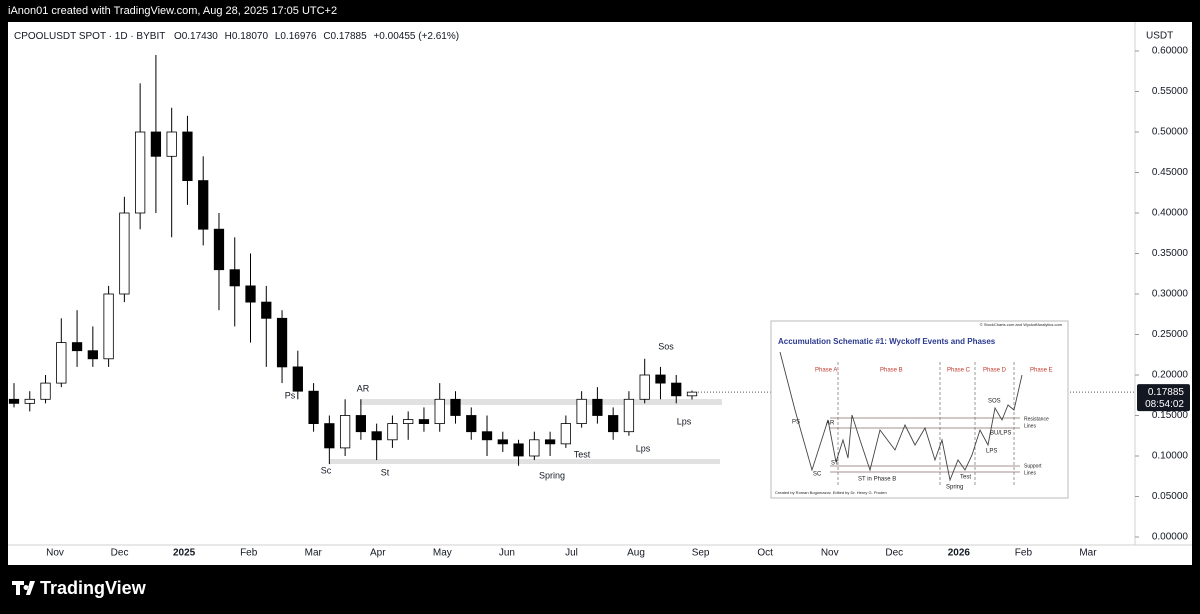 The height and width of the screenshot is (614, 1200). Describe the element at coordinates (926, 423) in the screenshot. I see `phase-dividers` at that location.